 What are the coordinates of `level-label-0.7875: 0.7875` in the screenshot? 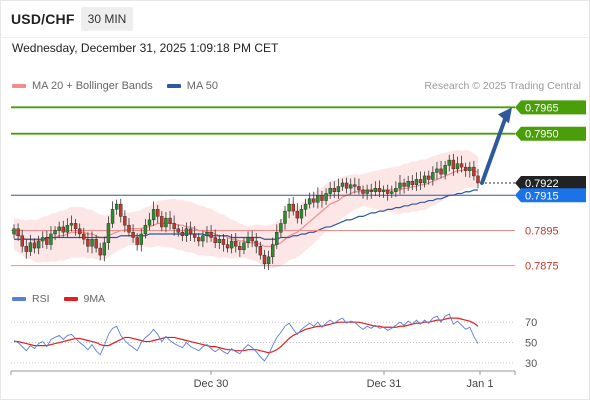 It's located at (542, 267).